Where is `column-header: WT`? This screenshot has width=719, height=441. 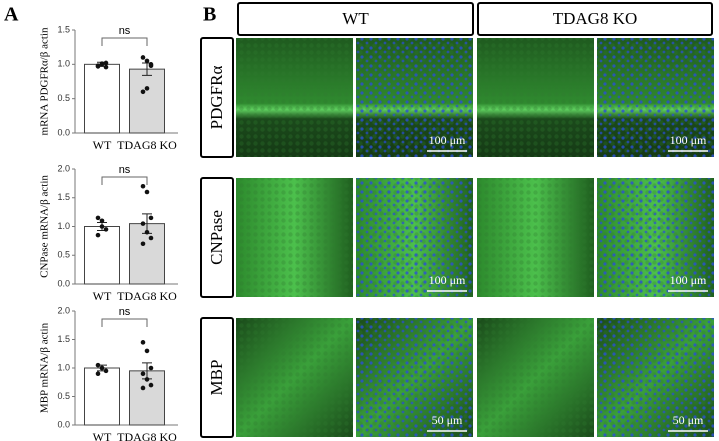 column-header: WT is located at coordinates (355, 18).